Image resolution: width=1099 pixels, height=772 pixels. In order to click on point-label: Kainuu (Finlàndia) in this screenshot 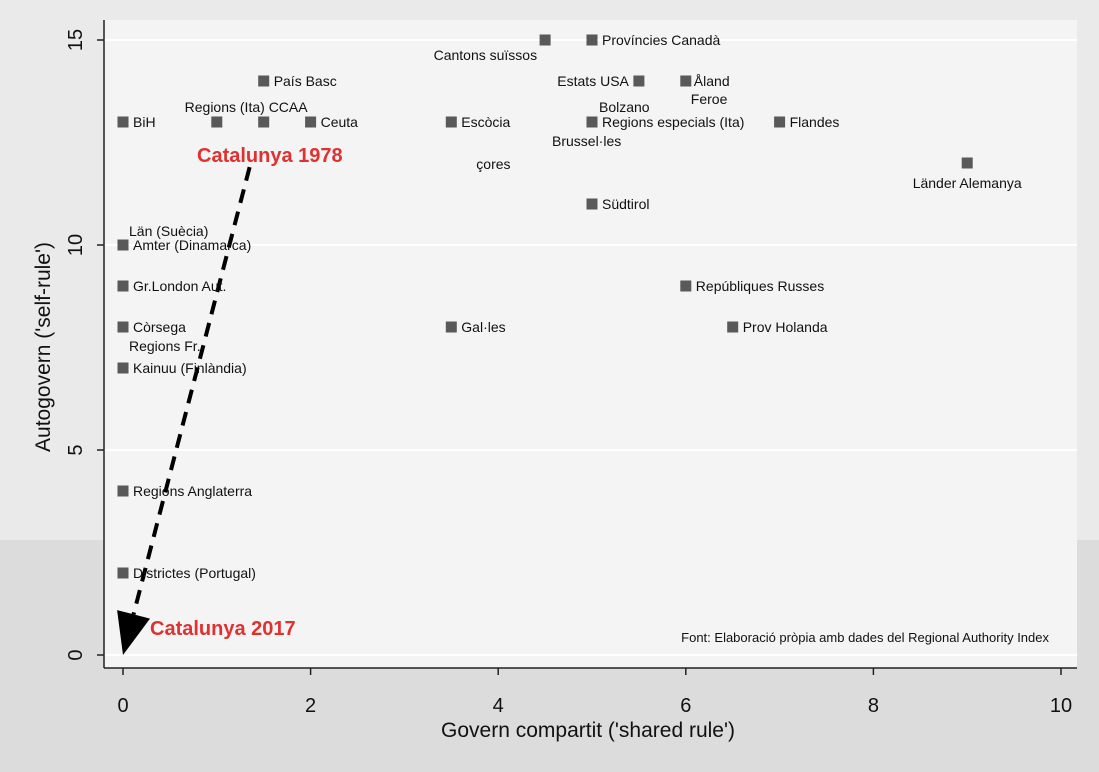, I will do `click(190, 368)`.